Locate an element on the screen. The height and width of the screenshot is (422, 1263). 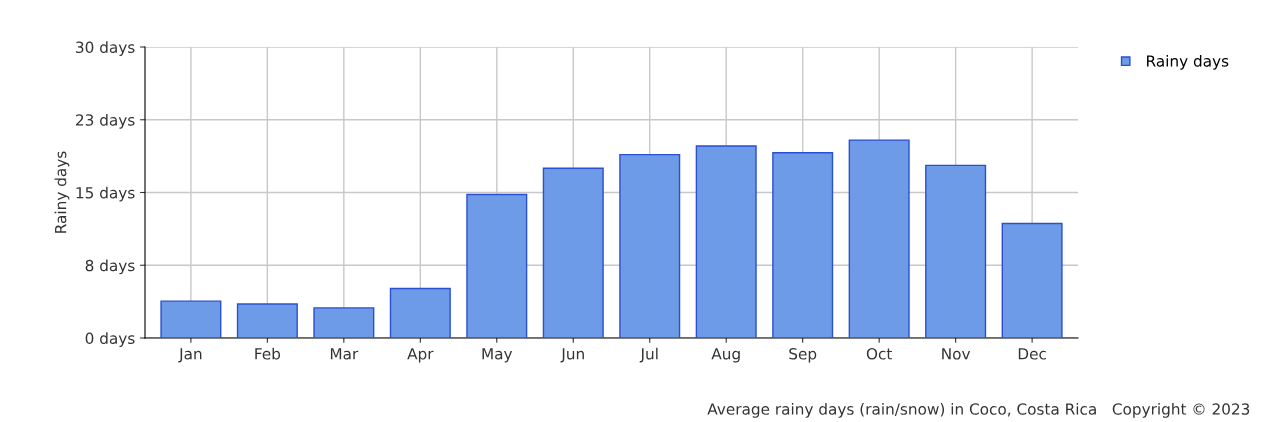
x-tick-label: Feb is located at coordinates (268, 353).